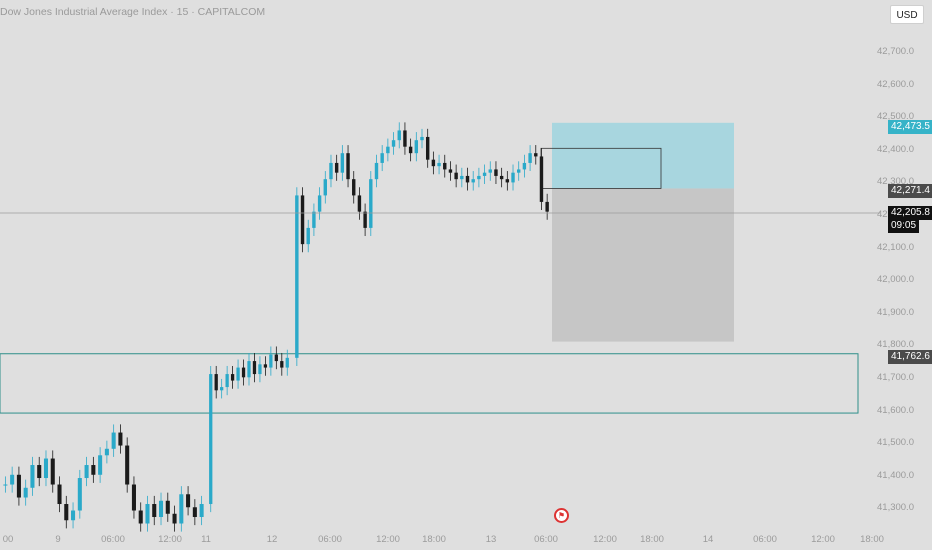  What do you see at coordinates (895, 117) in the screenshot?
I see `price-axis-label: 42,500.0` at bounding box center [895, 117].